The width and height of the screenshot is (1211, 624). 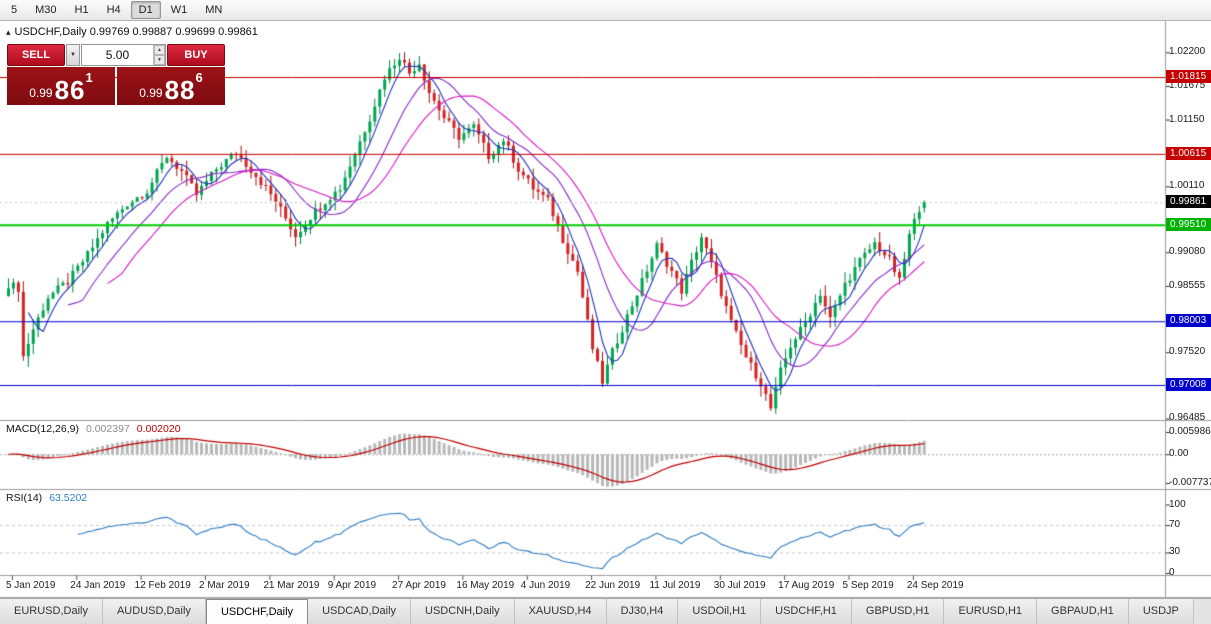 I want to click on price-axis-tick: 0.97520, so click(x=1187, y=352).